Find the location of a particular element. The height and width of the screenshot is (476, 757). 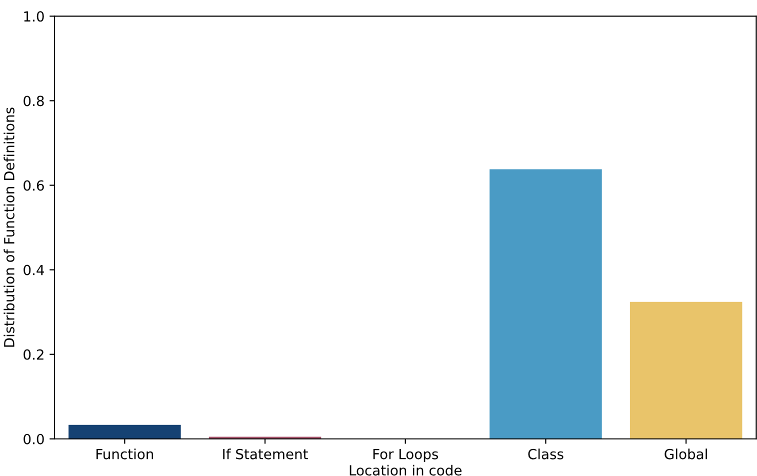

y-tick-label: 0.8 is located at coordinates (34, 101).